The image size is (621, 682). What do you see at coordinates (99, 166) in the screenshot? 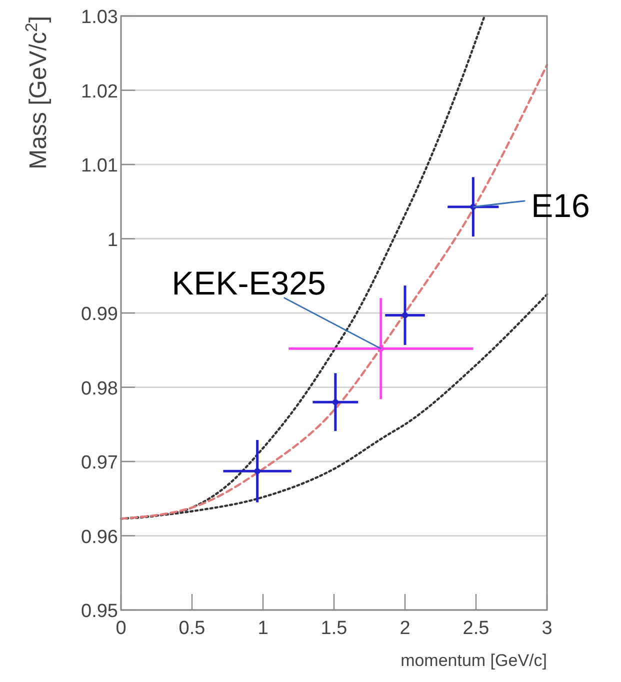
I see `y-tick-label: 1.01` at bounding box center [99, 166].